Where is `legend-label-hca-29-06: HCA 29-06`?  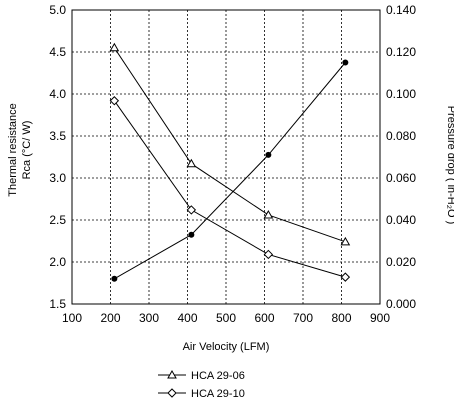
legend-label-hca-29-06: HCA 29-06 is located at coordinates (218, 376).